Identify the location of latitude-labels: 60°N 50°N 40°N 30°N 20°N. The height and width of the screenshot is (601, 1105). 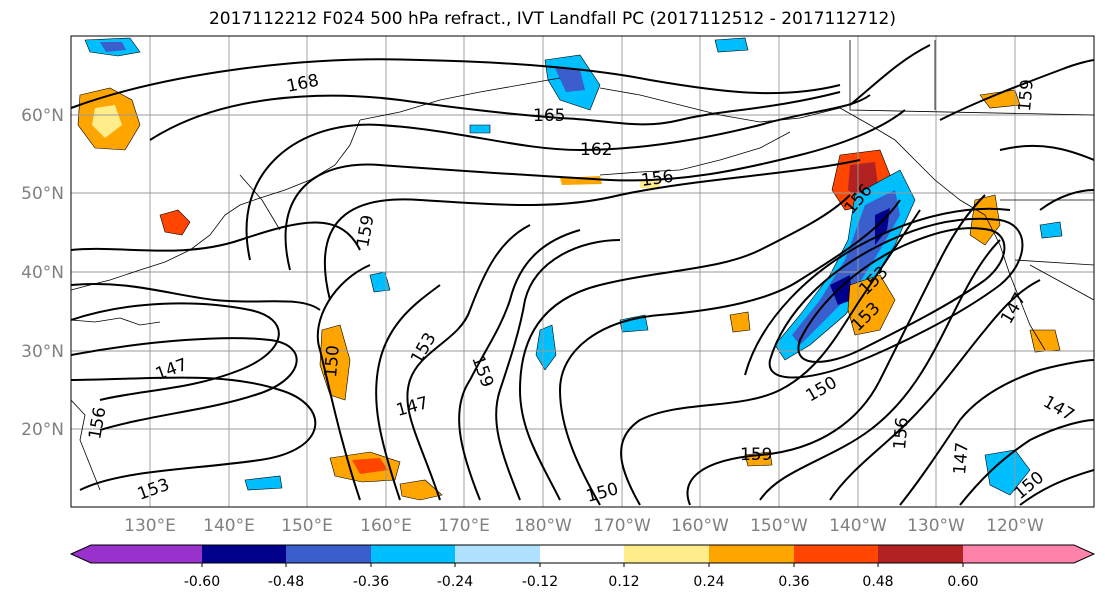
(42, 273).